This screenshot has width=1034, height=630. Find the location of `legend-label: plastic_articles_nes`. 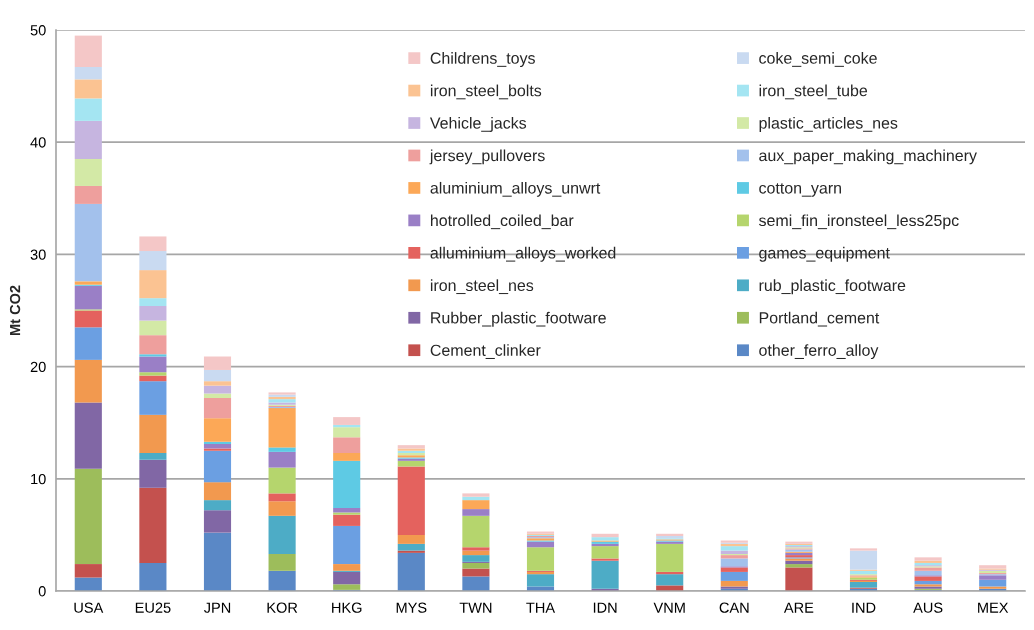

legend-label: plastic_articles_nes is located at coordinates (828, 124).